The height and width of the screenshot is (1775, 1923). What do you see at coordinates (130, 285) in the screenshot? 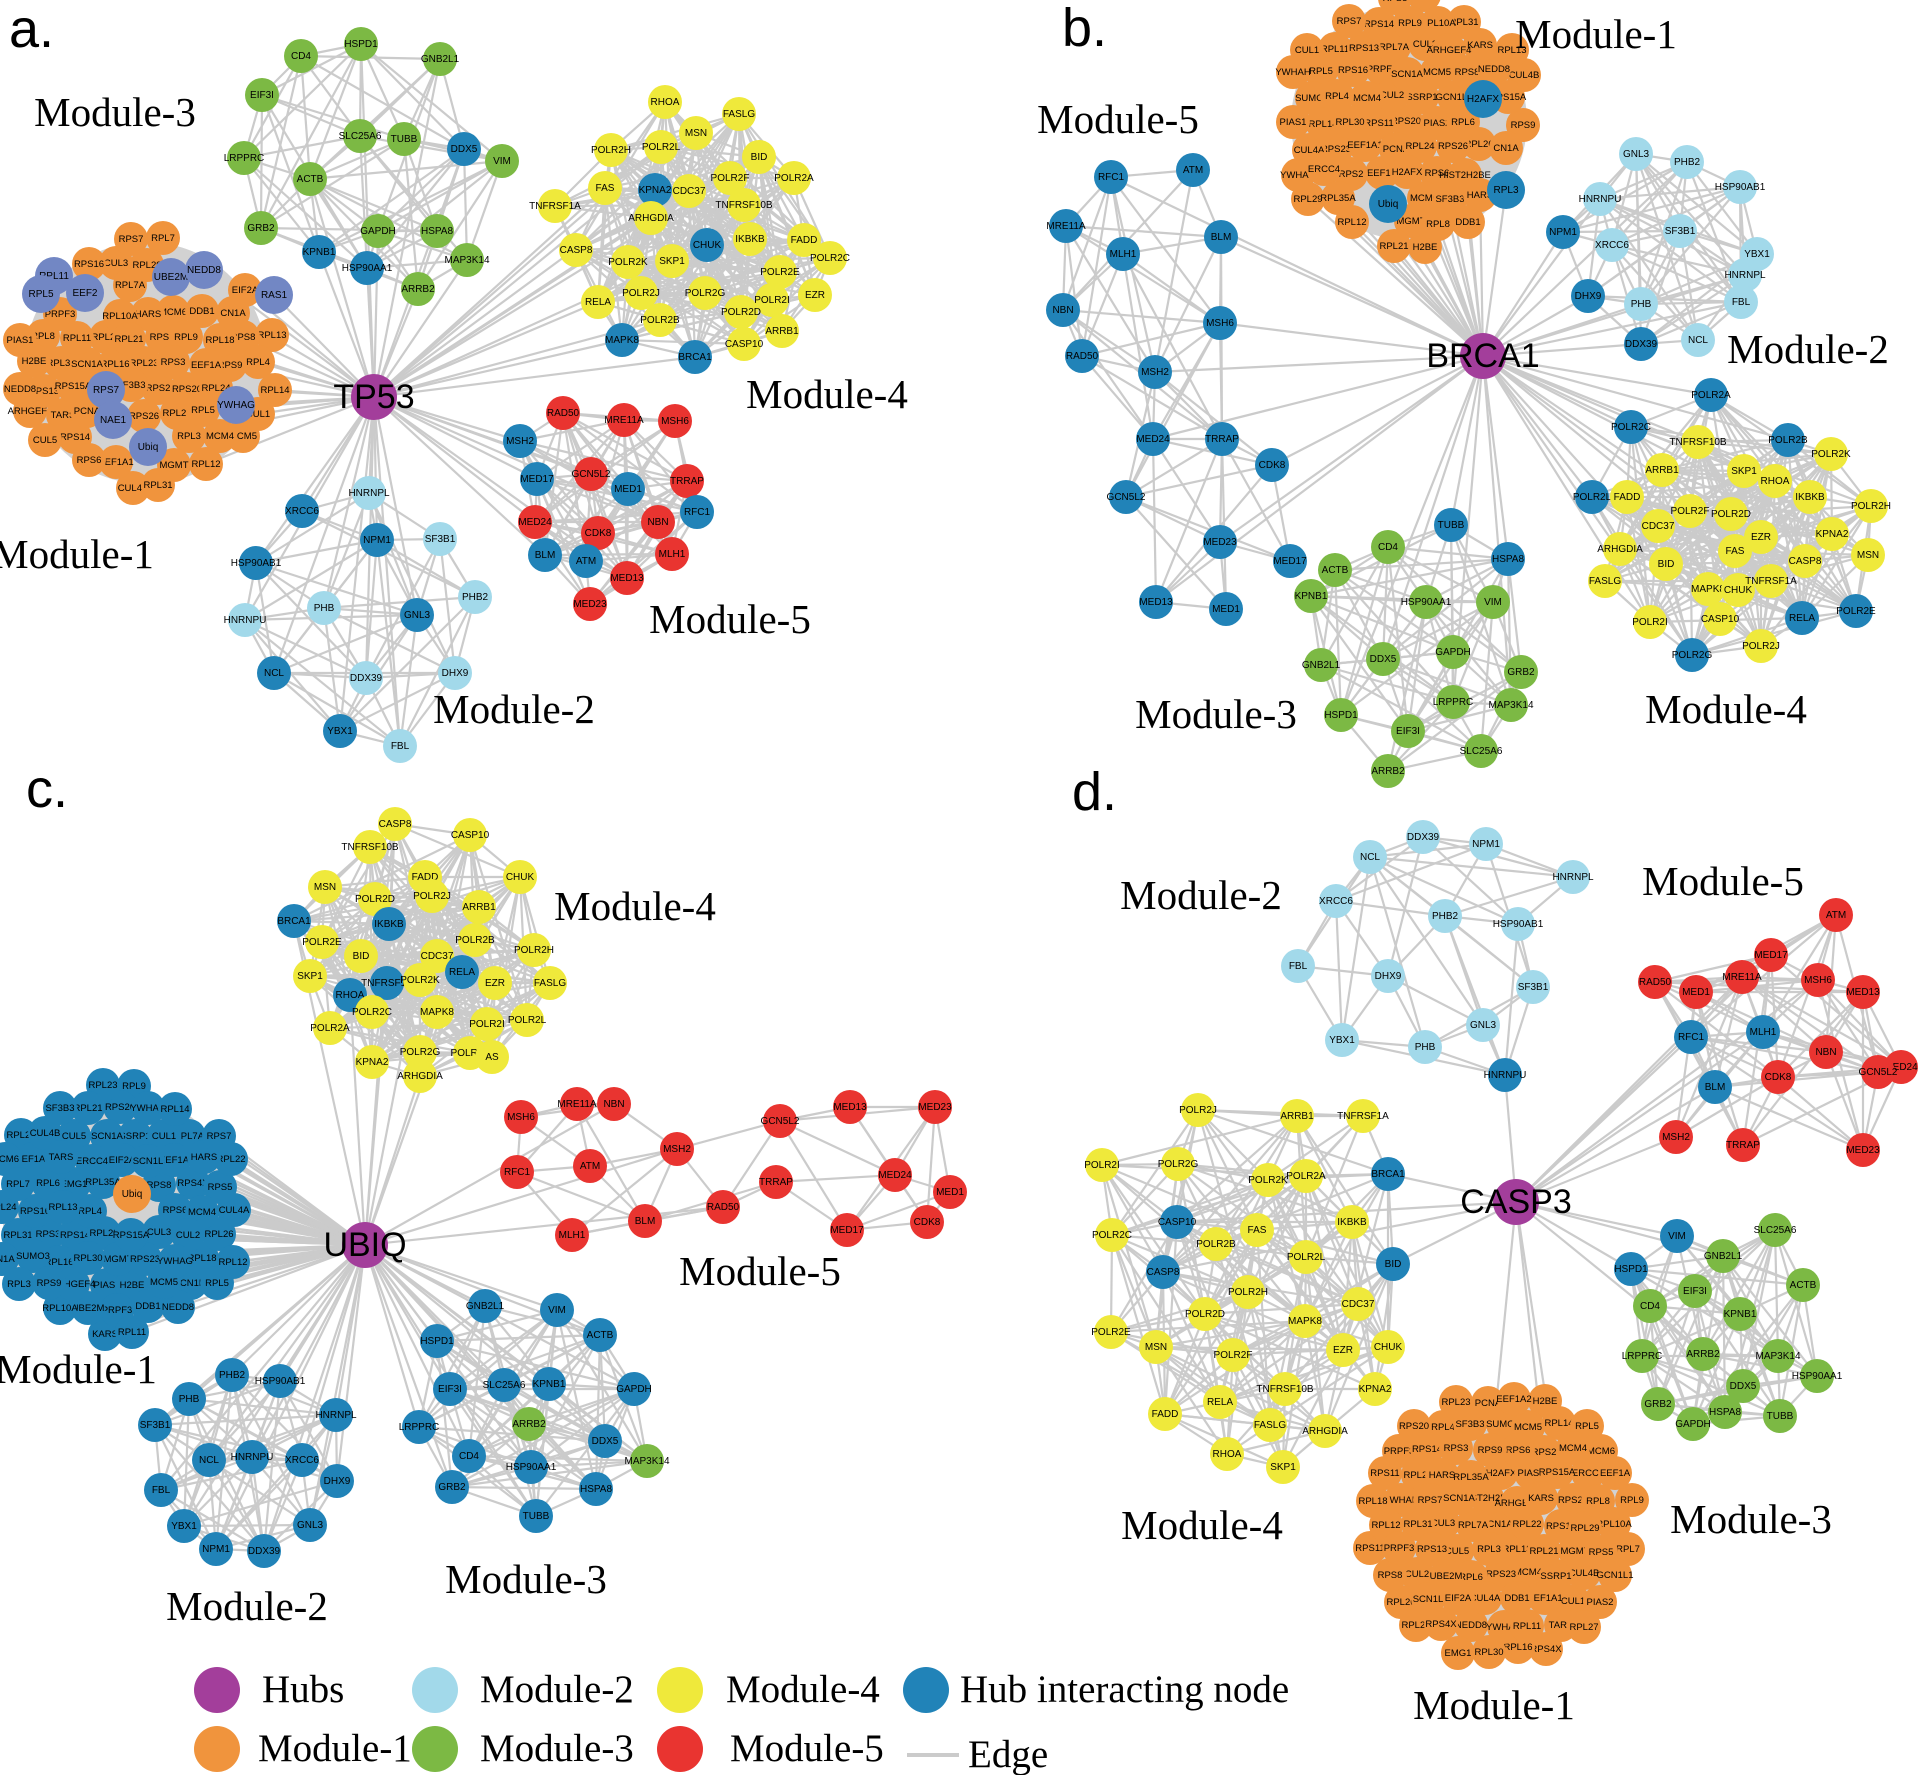
I see `svg-text: RPL7A` at bounding box center [130, 285].